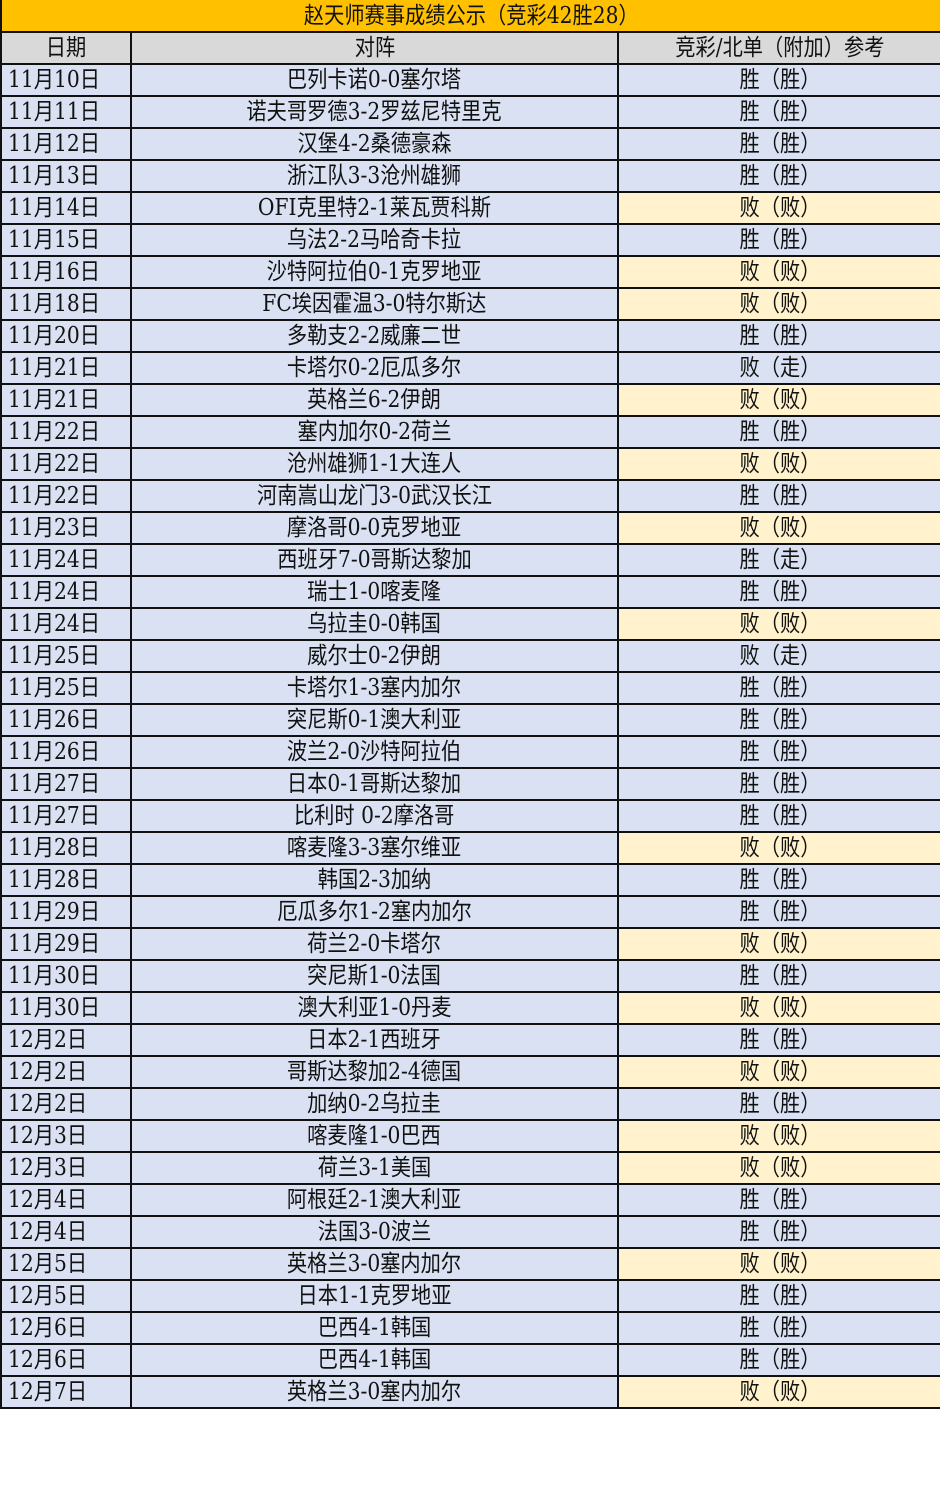 This screenshot has height=1497, width=940. Describe the element at coordinates (48, 1392) in the screenshot. I see `date-cell-text: 12月7日` at that location.